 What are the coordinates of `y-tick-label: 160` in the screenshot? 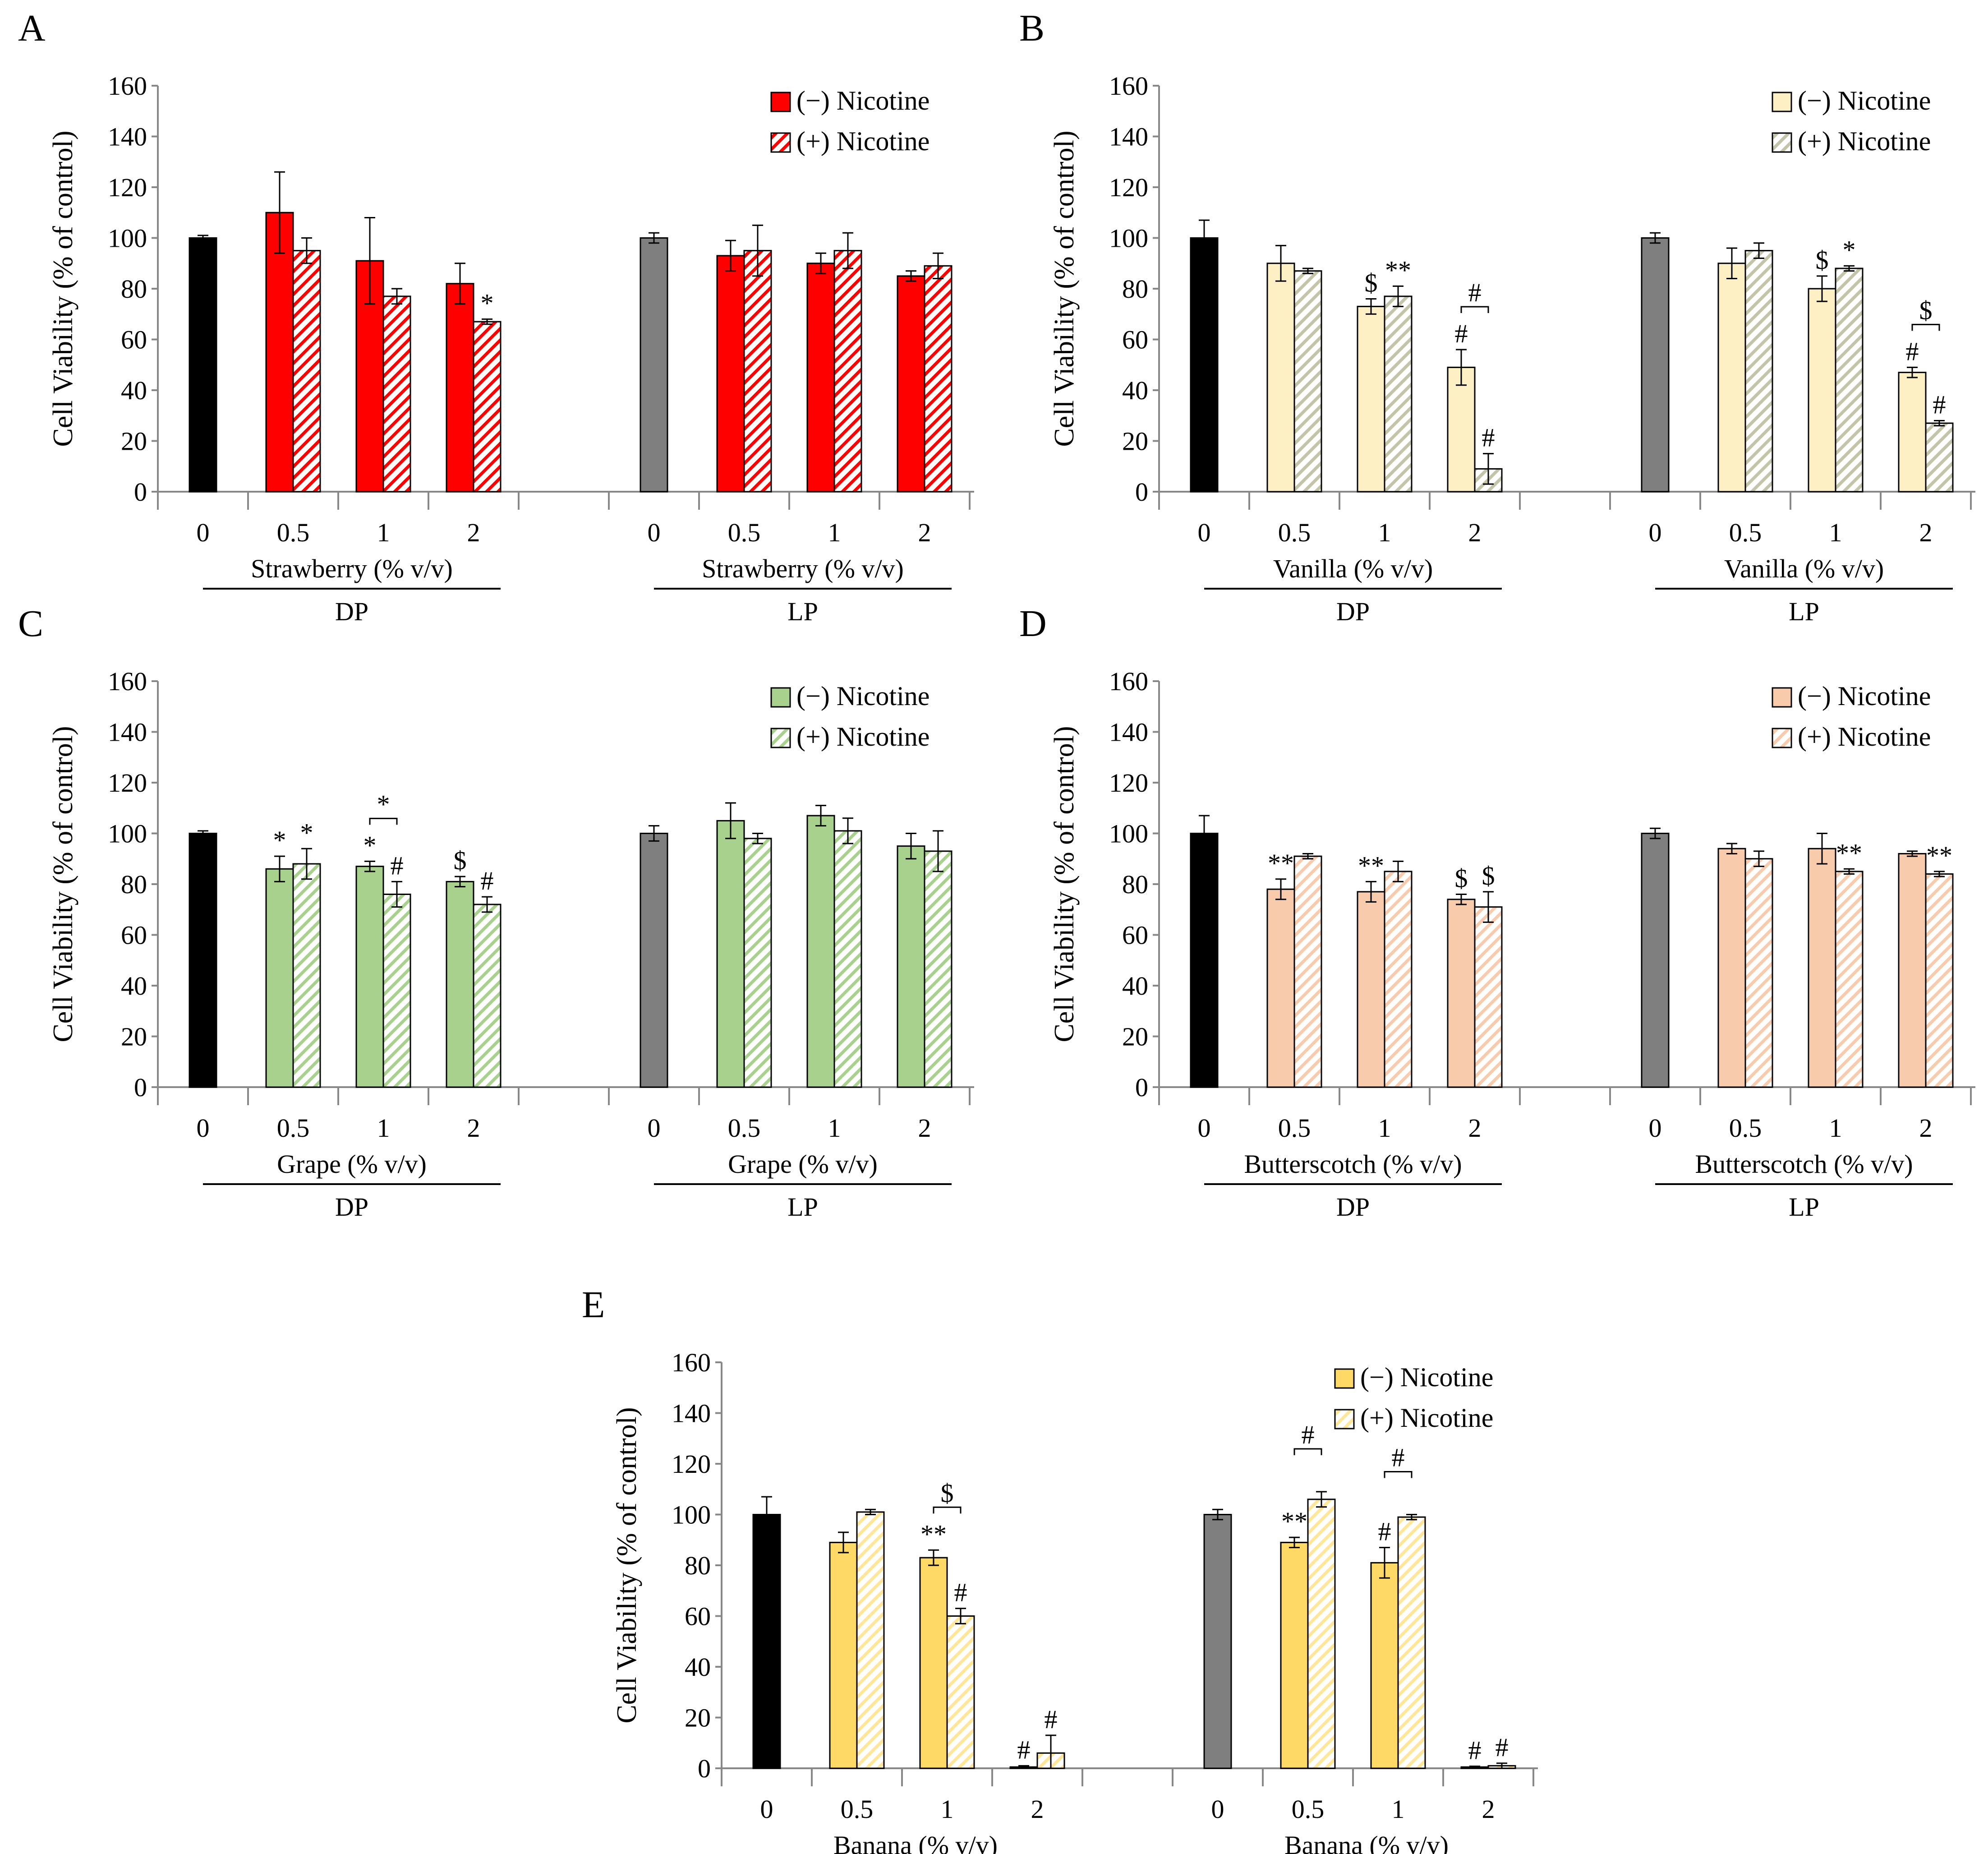 It's located at (127, 682).